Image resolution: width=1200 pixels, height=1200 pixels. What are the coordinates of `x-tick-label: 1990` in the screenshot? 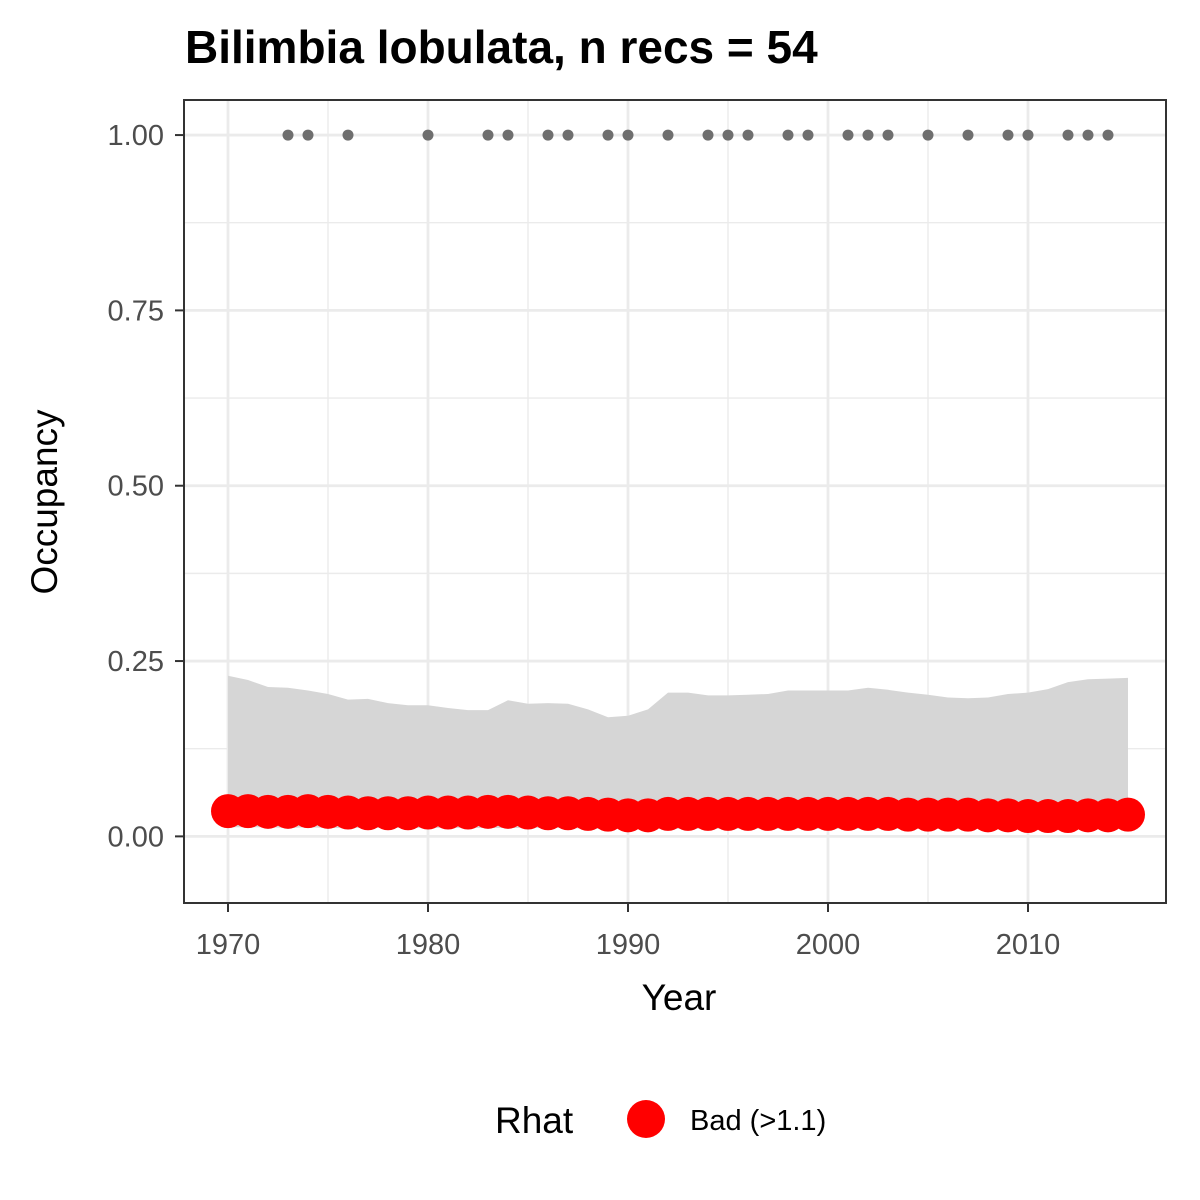 It's located at (628, 945).